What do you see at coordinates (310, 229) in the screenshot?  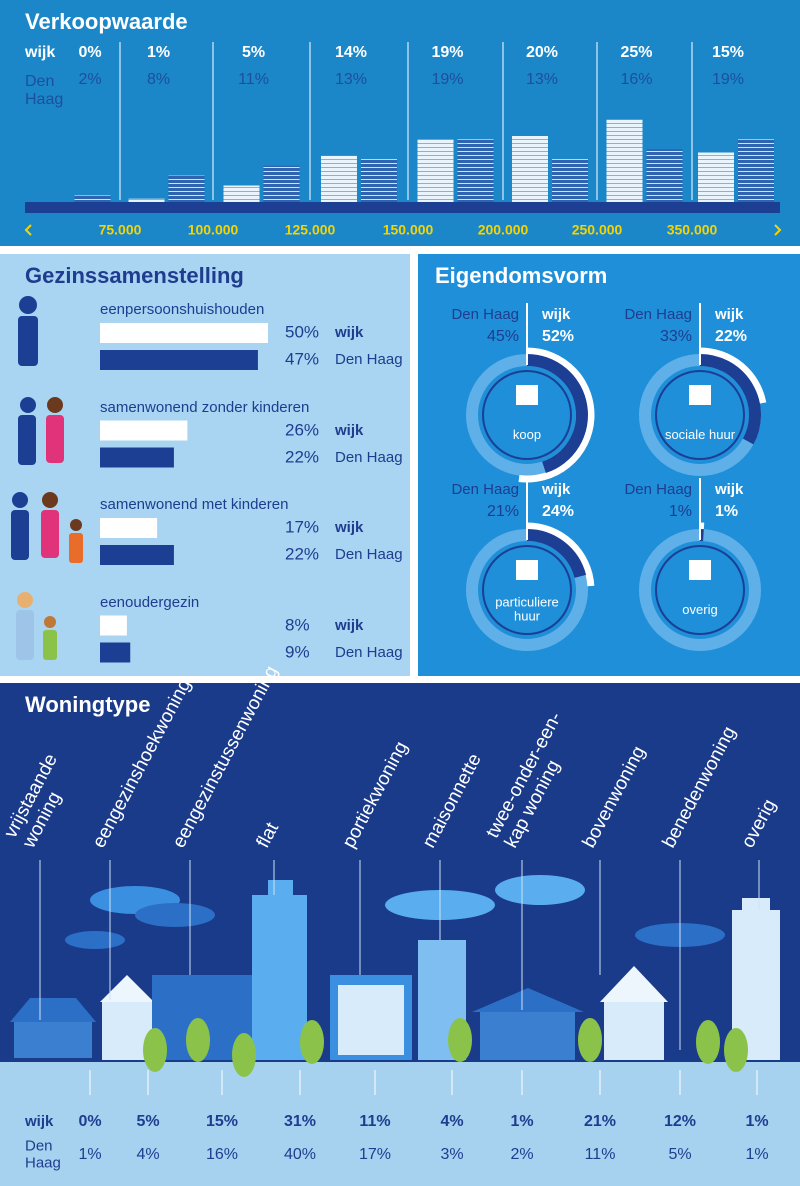 I see `tick-label: 125.000` at bounding box center [310, 229].